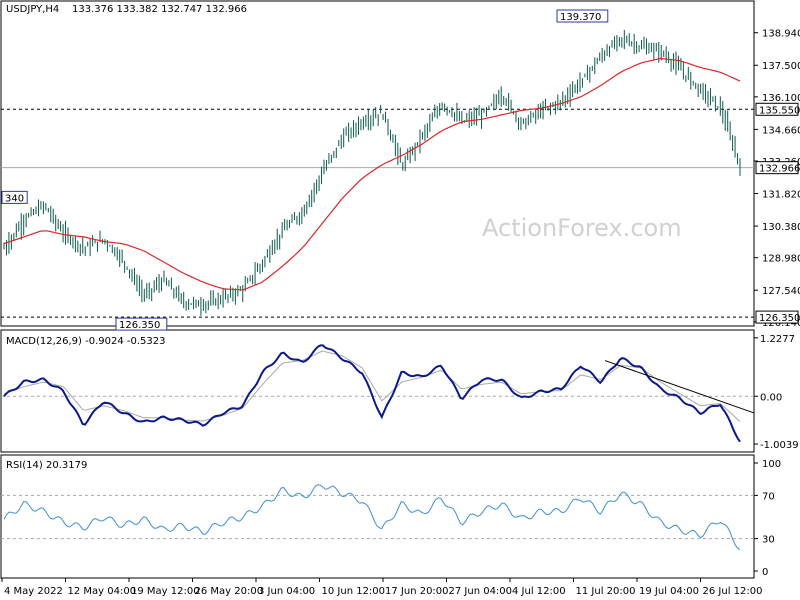  Describe the element at coordinates (286, 591) in the screenshot. I see `x-tick-label: 3 Jun 04:00` at that location.